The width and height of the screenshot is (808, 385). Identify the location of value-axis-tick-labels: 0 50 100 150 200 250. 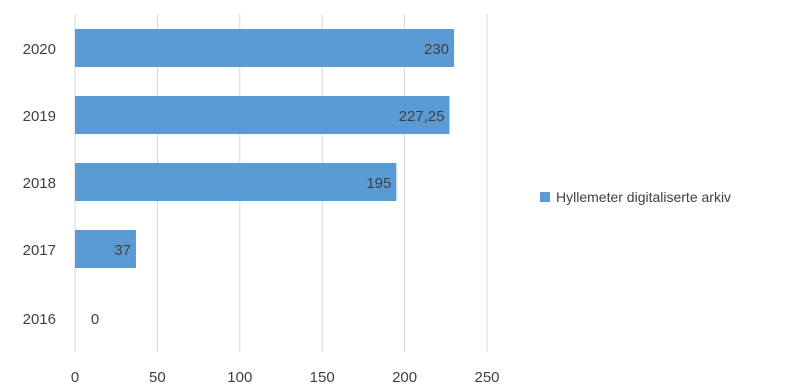
(285, 377).